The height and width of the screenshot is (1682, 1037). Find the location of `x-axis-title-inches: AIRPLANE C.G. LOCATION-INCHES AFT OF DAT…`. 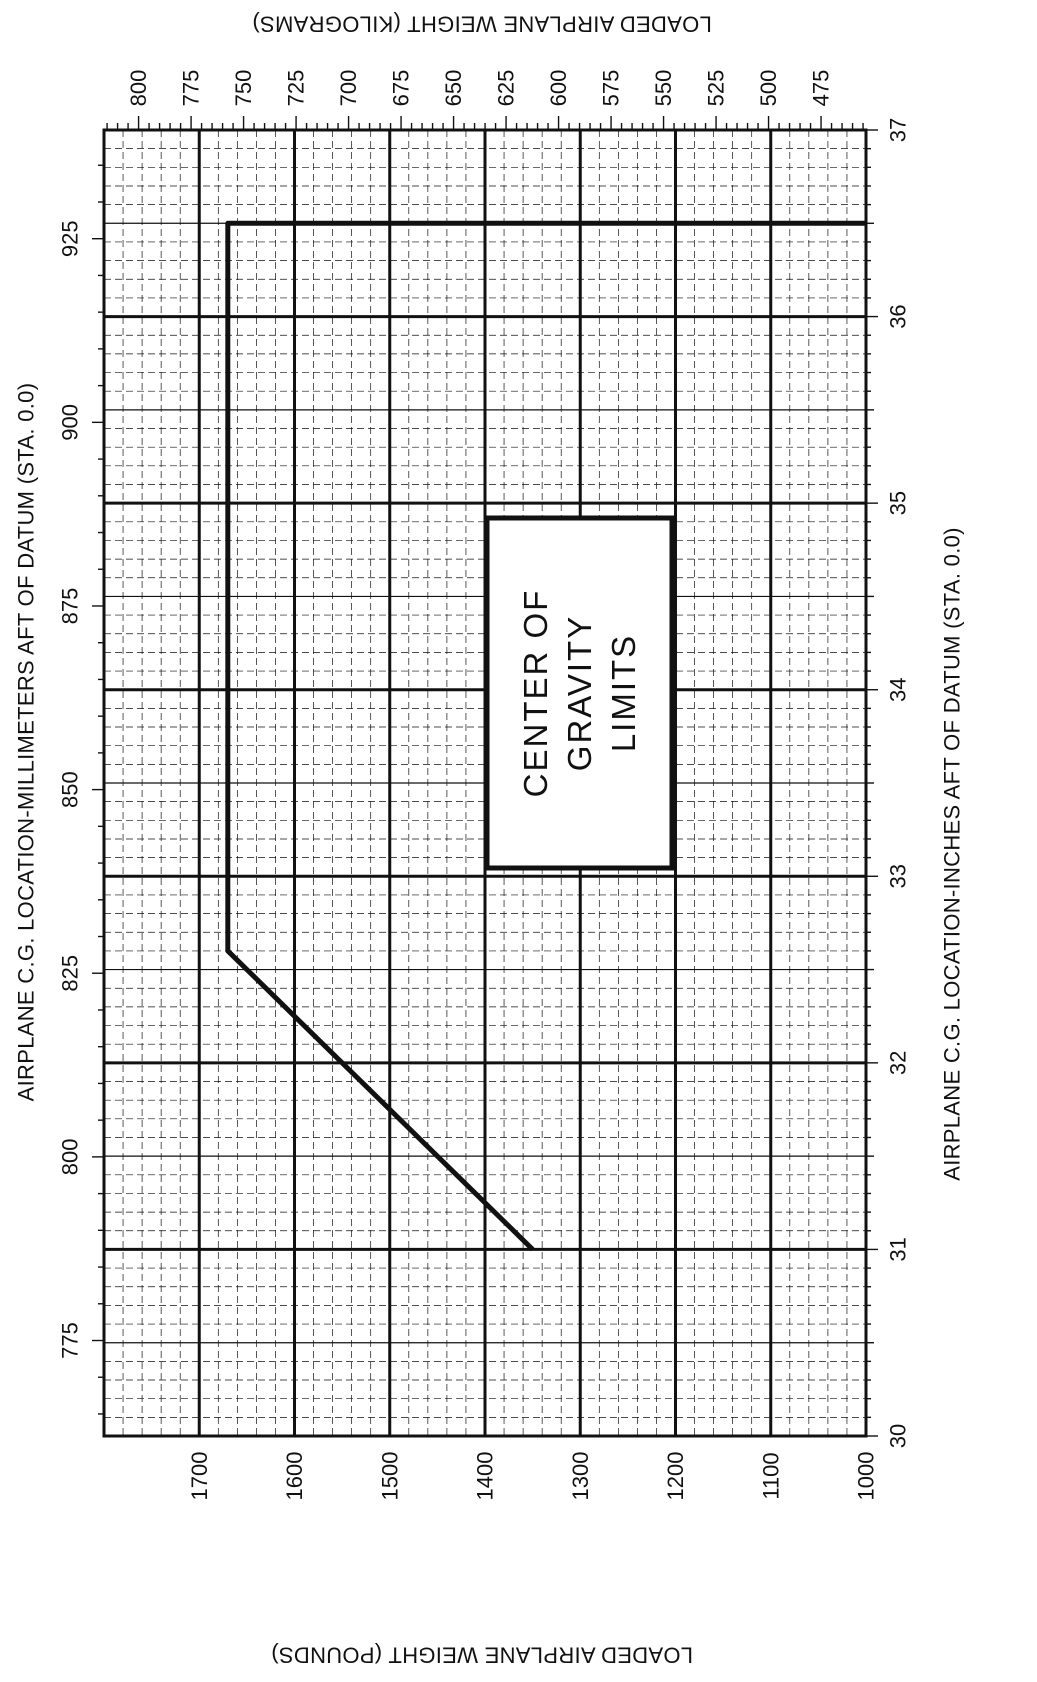

x-axis-title-inches: AIRPLANE C.G. LOCATION-INCHES AFT OF DAT… is located at coordinates (952, 854).